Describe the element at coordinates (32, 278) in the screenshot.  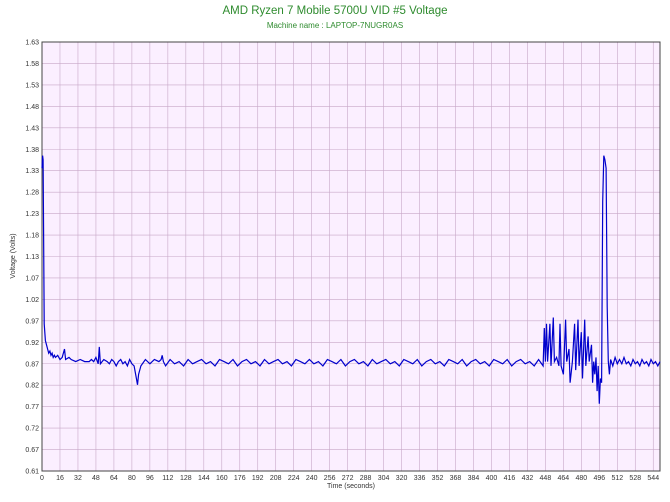
I see `y-tick-label: 1.07` at that location.